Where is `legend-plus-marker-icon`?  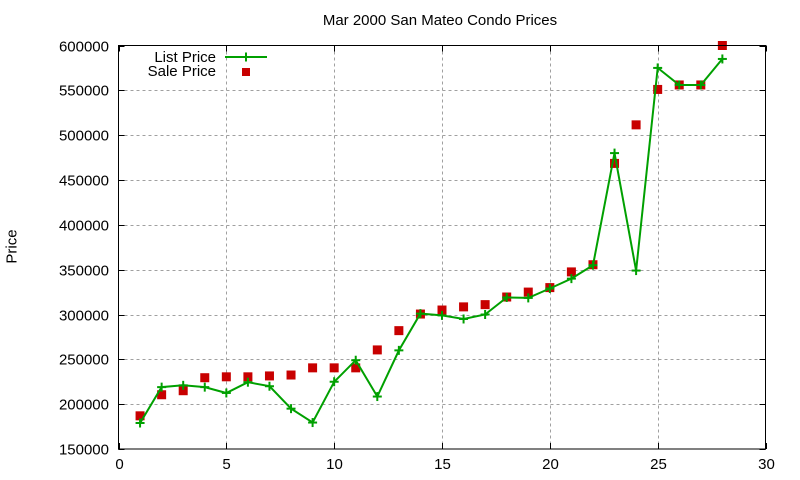
legend-plus-marker-icon is located at coordinates (246, 57).